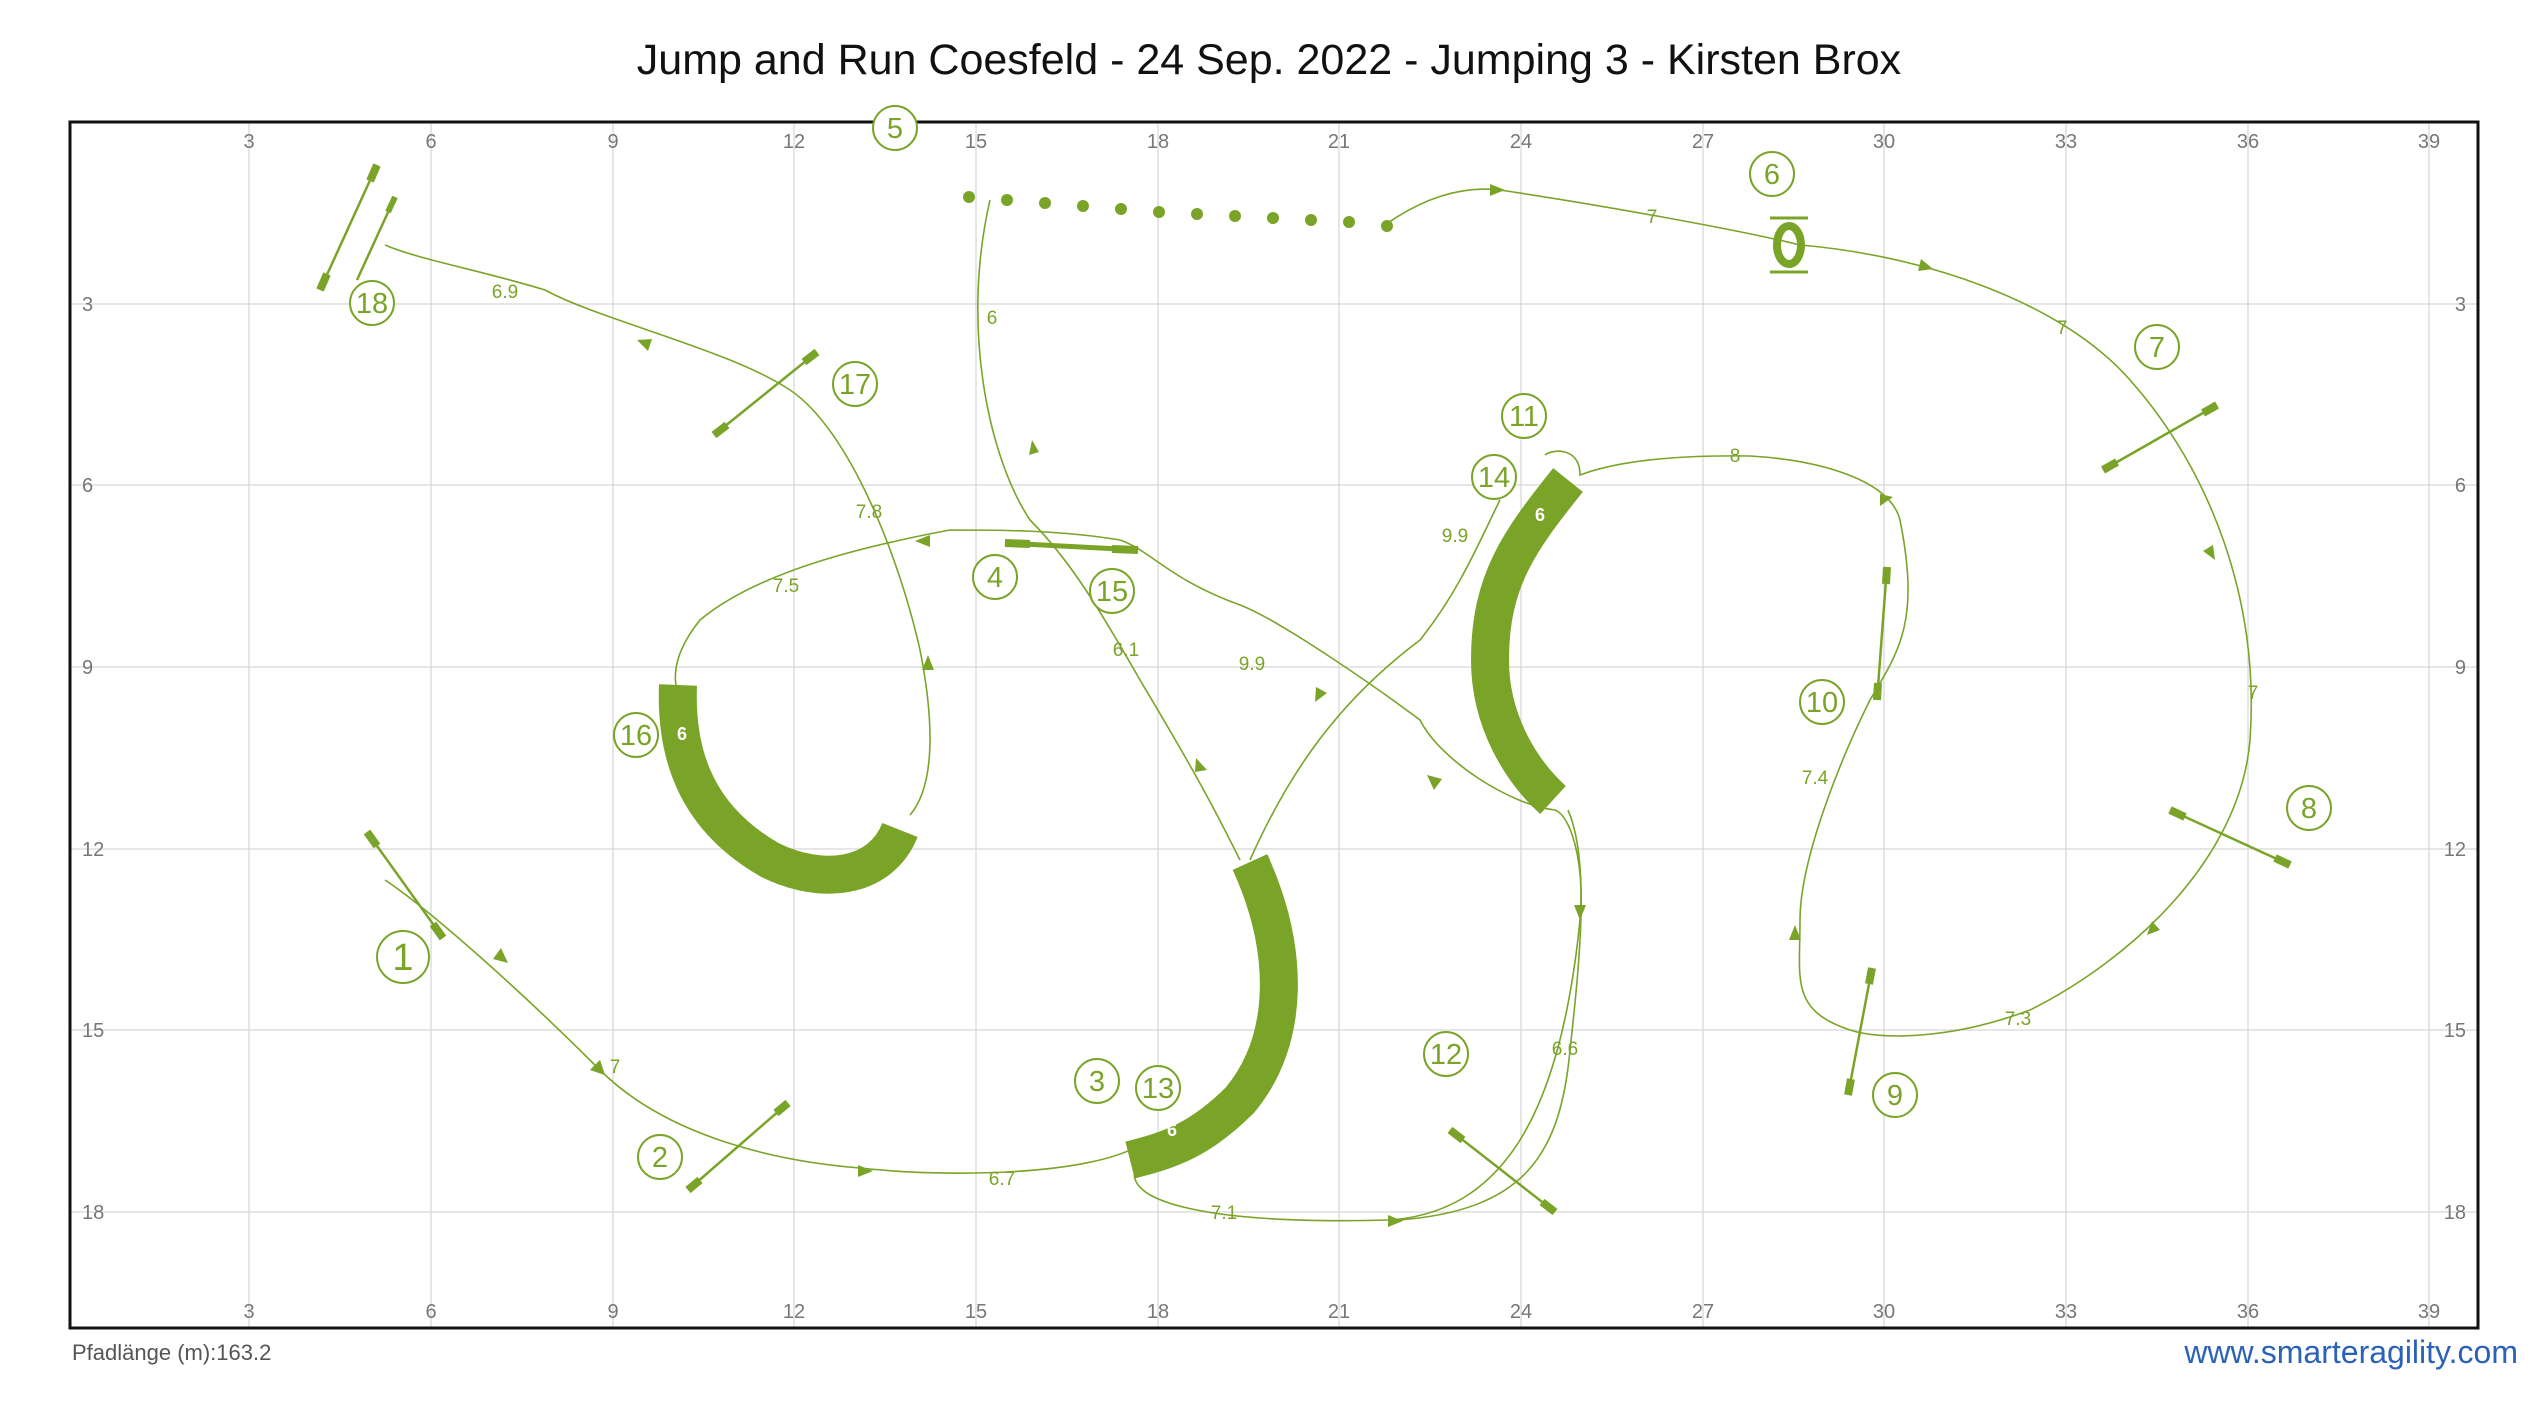  Describe the element at coordinates (2018, 1019) in the screenshot. I see `distance-label: 7.3` at that location.